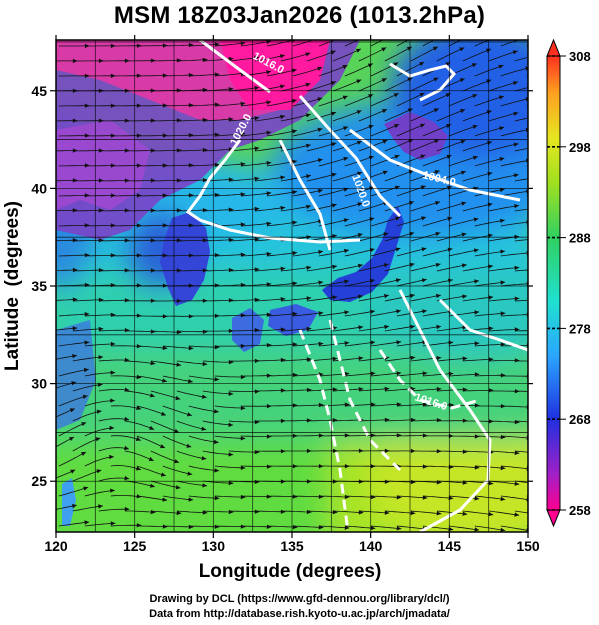 The height and width of the screenshot is (625, 599). What do you see at coordinates (528, 546) in the screenshot?
I see `x-tick-label: 150` at bounding box center [528, 546].